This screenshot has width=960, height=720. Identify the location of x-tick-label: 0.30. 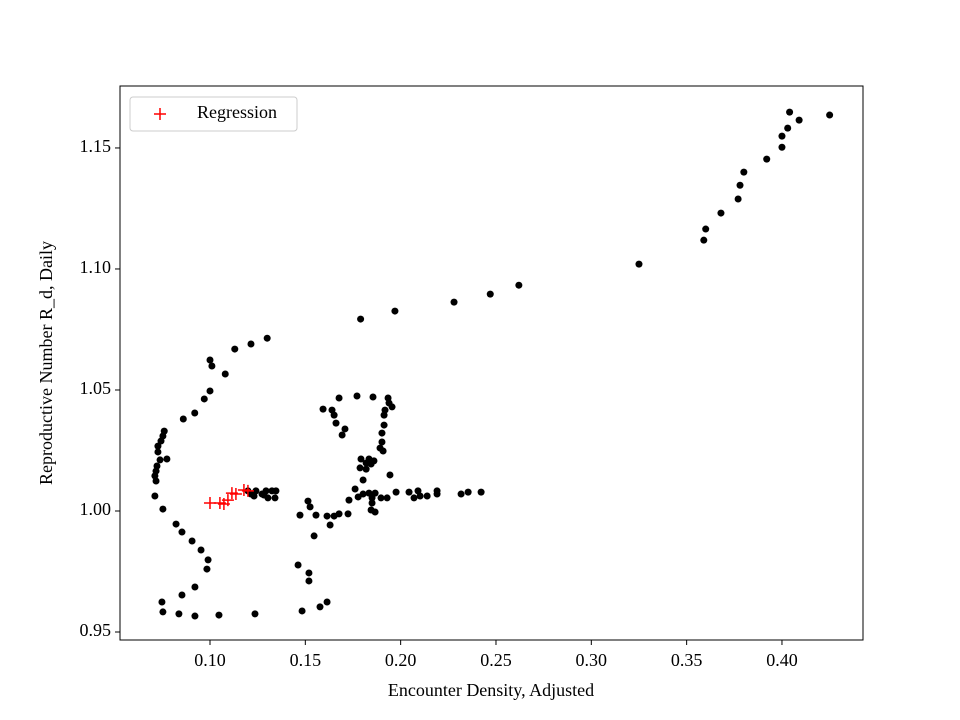
(592, 660).